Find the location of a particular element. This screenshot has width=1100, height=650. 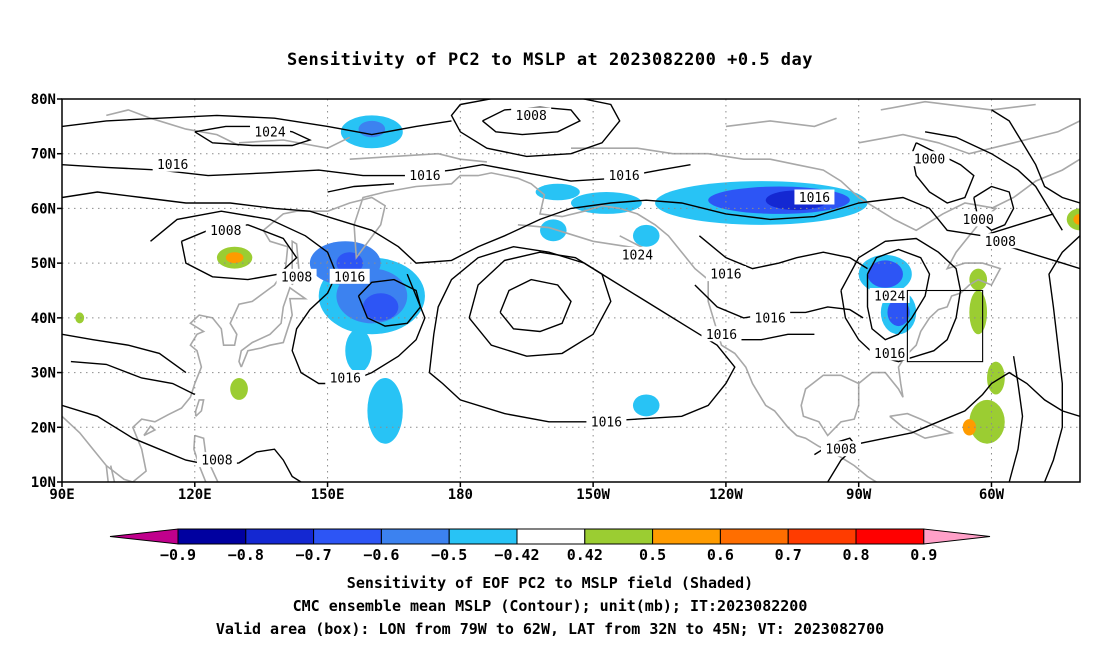

colorbar-label: 0.7 is located at coordinates (788, 555).